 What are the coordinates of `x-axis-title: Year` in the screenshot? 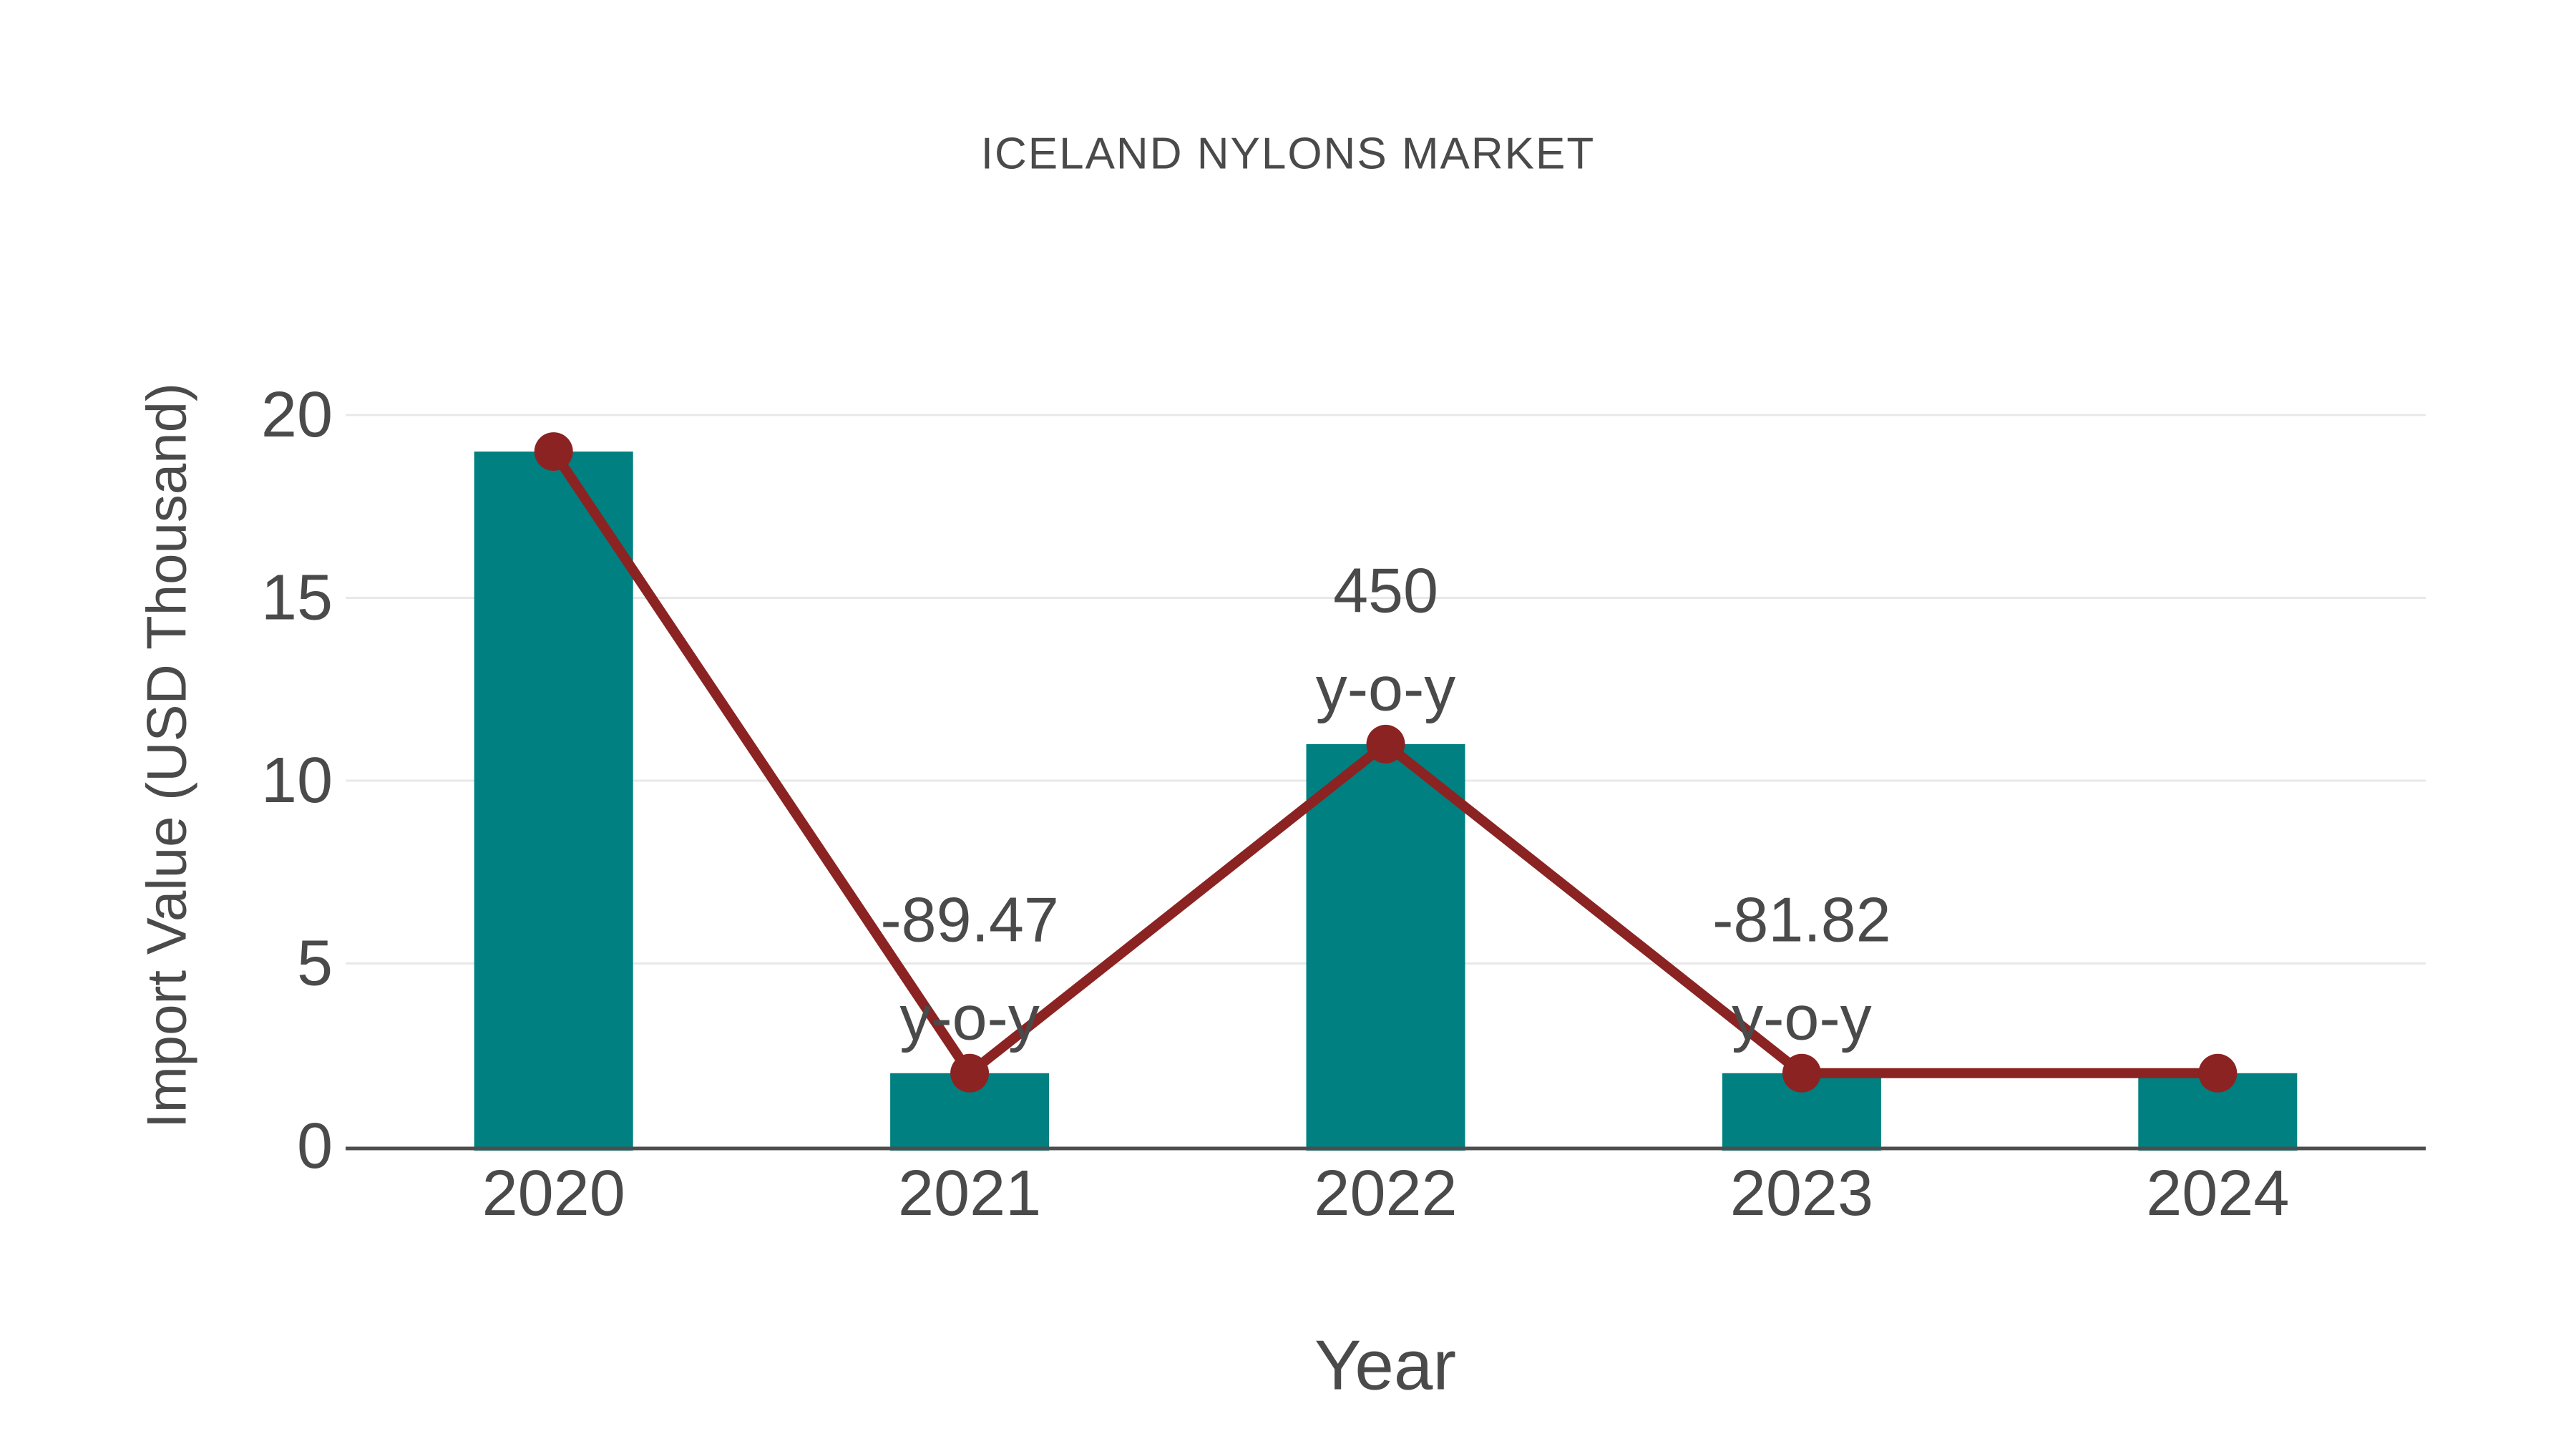 It's located at (1385, 1365).